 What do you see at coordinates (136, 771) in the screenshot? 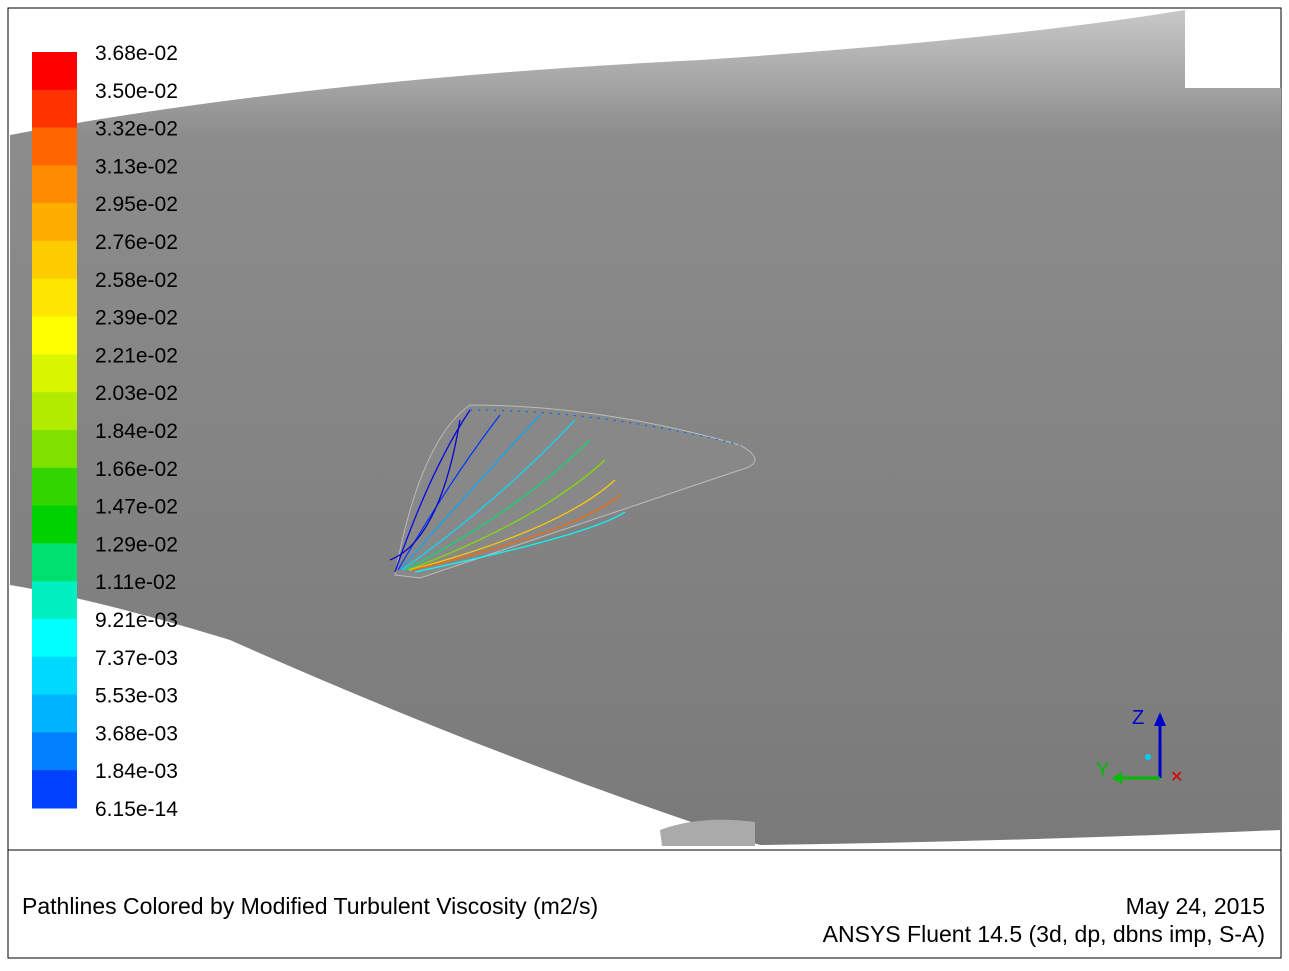
I see `legend-label: 1.84e-03` at bounding box center [136, 771].